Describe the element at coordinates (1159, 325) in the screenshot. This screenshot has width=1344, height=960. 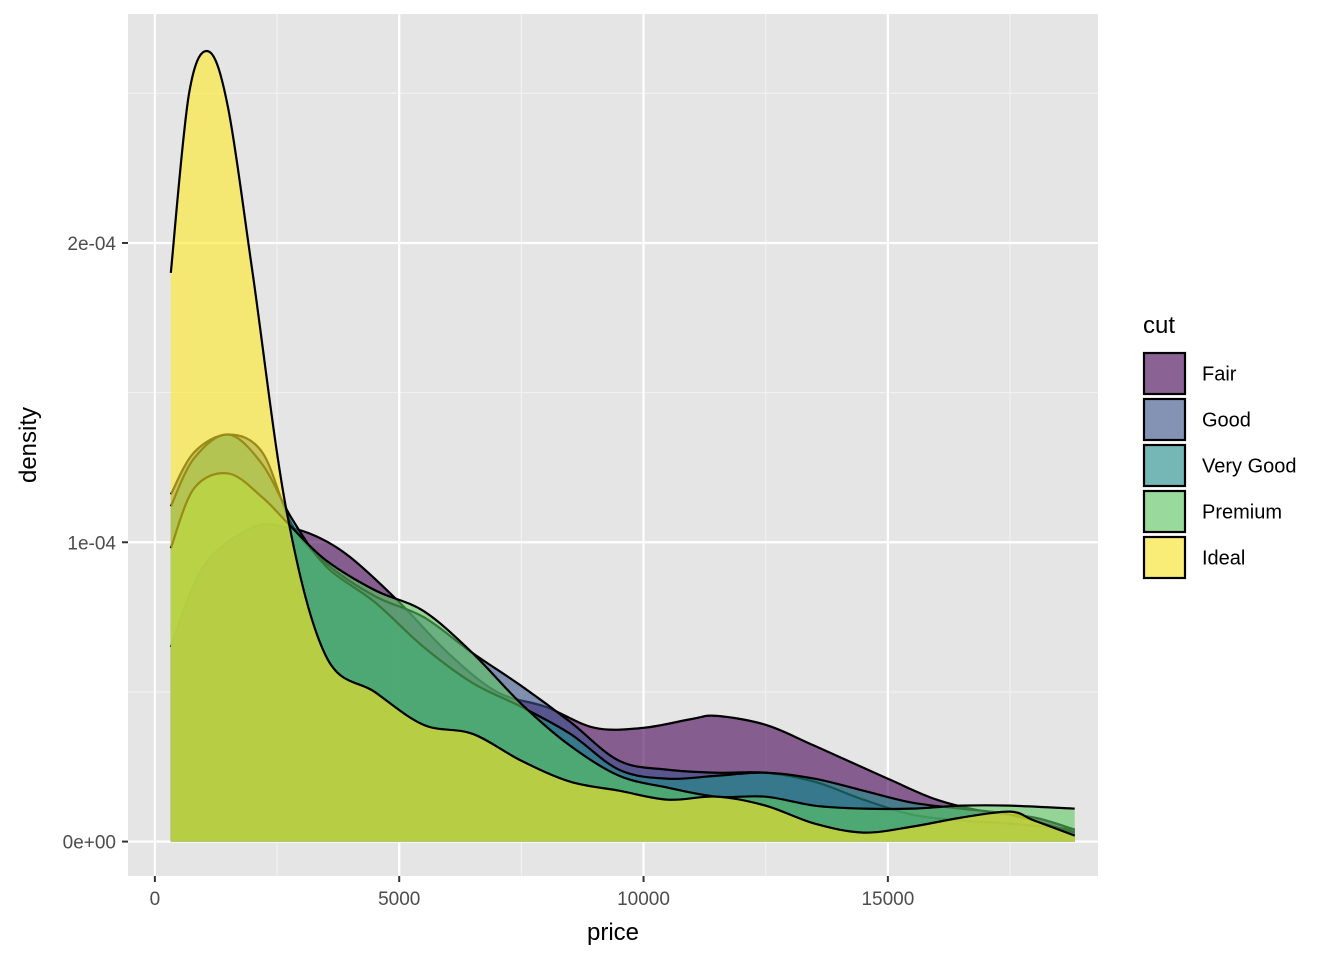
I see `legend-title: cut` at that location.